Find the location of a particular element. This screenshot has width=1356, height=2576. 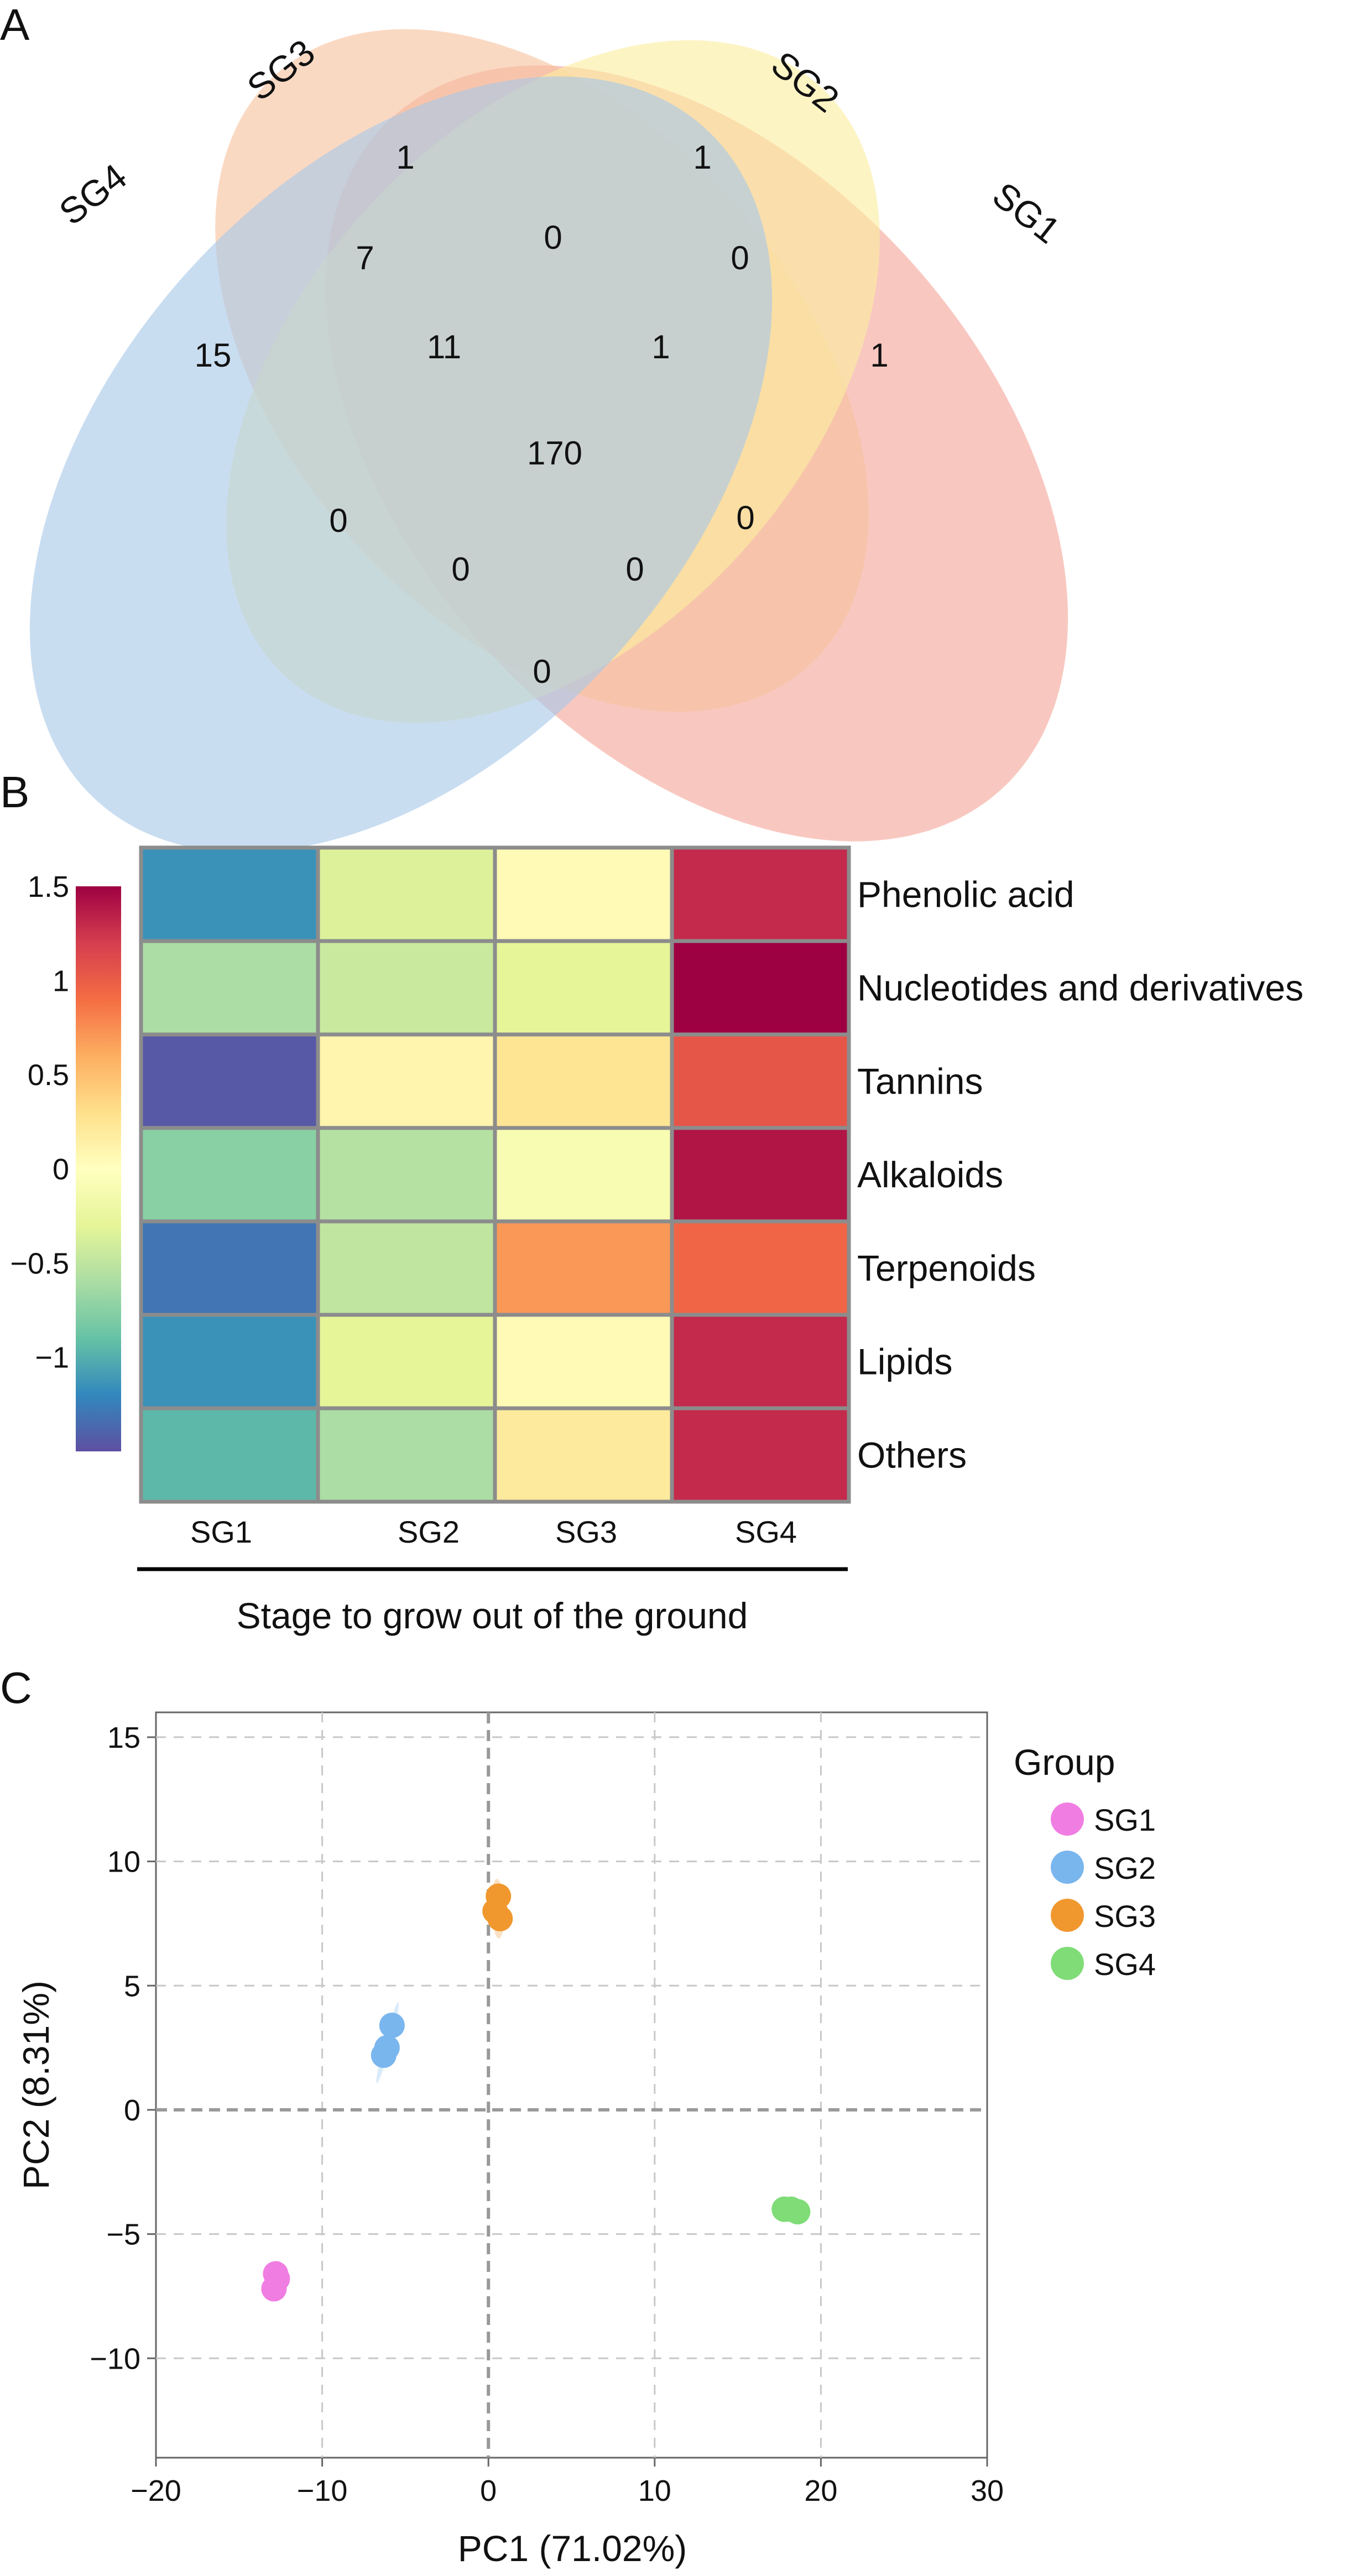

pca-ylabel: PC2 (8.31%) is located at coordinates (35, 2085).